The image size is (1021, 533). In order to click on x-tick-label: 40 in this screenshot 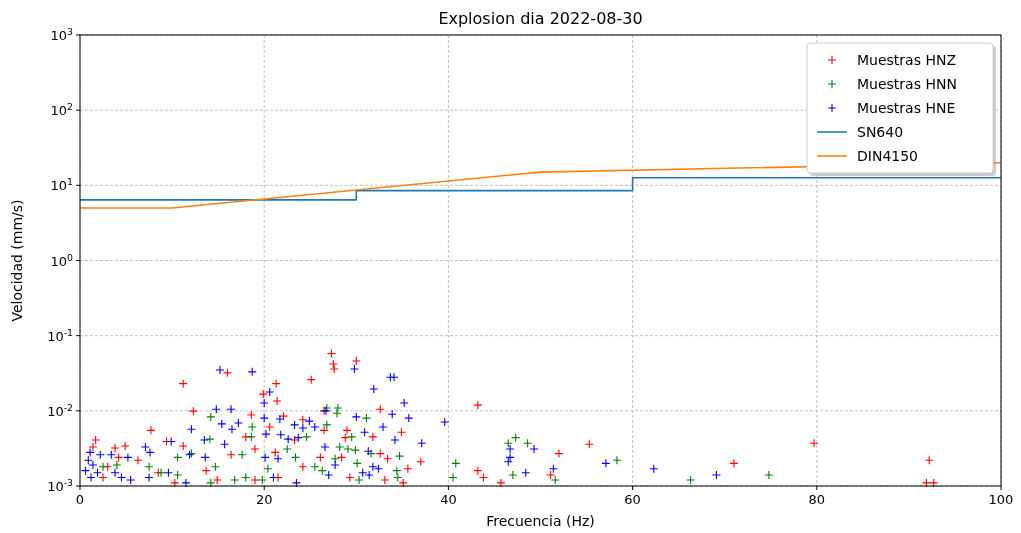, I will do `click(448, 499)`.